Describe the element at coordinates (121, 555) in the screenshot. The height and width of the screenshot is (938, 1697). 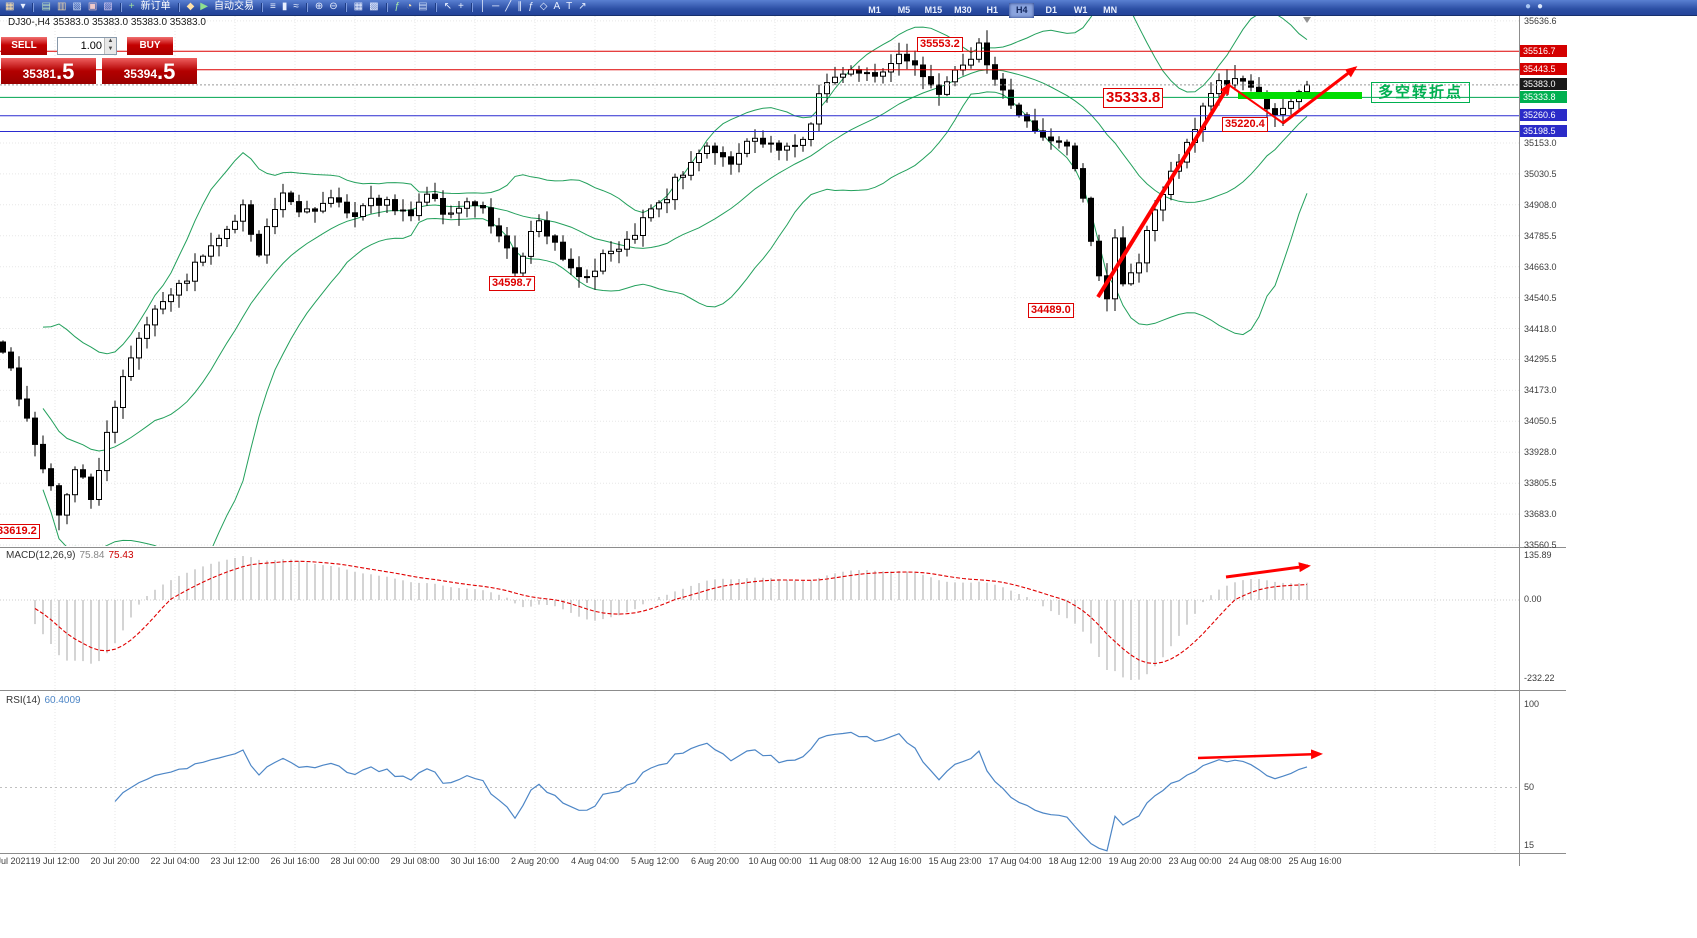
I see `macd-value-signal: 75.43` at that location.